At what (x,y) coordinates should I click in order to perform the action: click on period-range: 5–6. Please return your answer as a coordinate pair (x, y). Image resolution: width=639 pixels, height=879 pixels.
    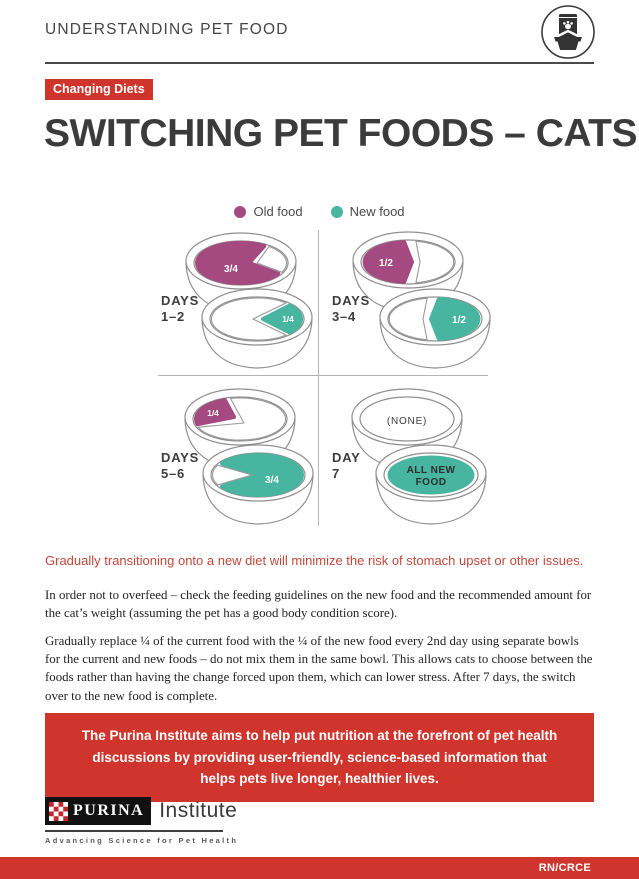
    Looking at the image, I should click on (173, 473).